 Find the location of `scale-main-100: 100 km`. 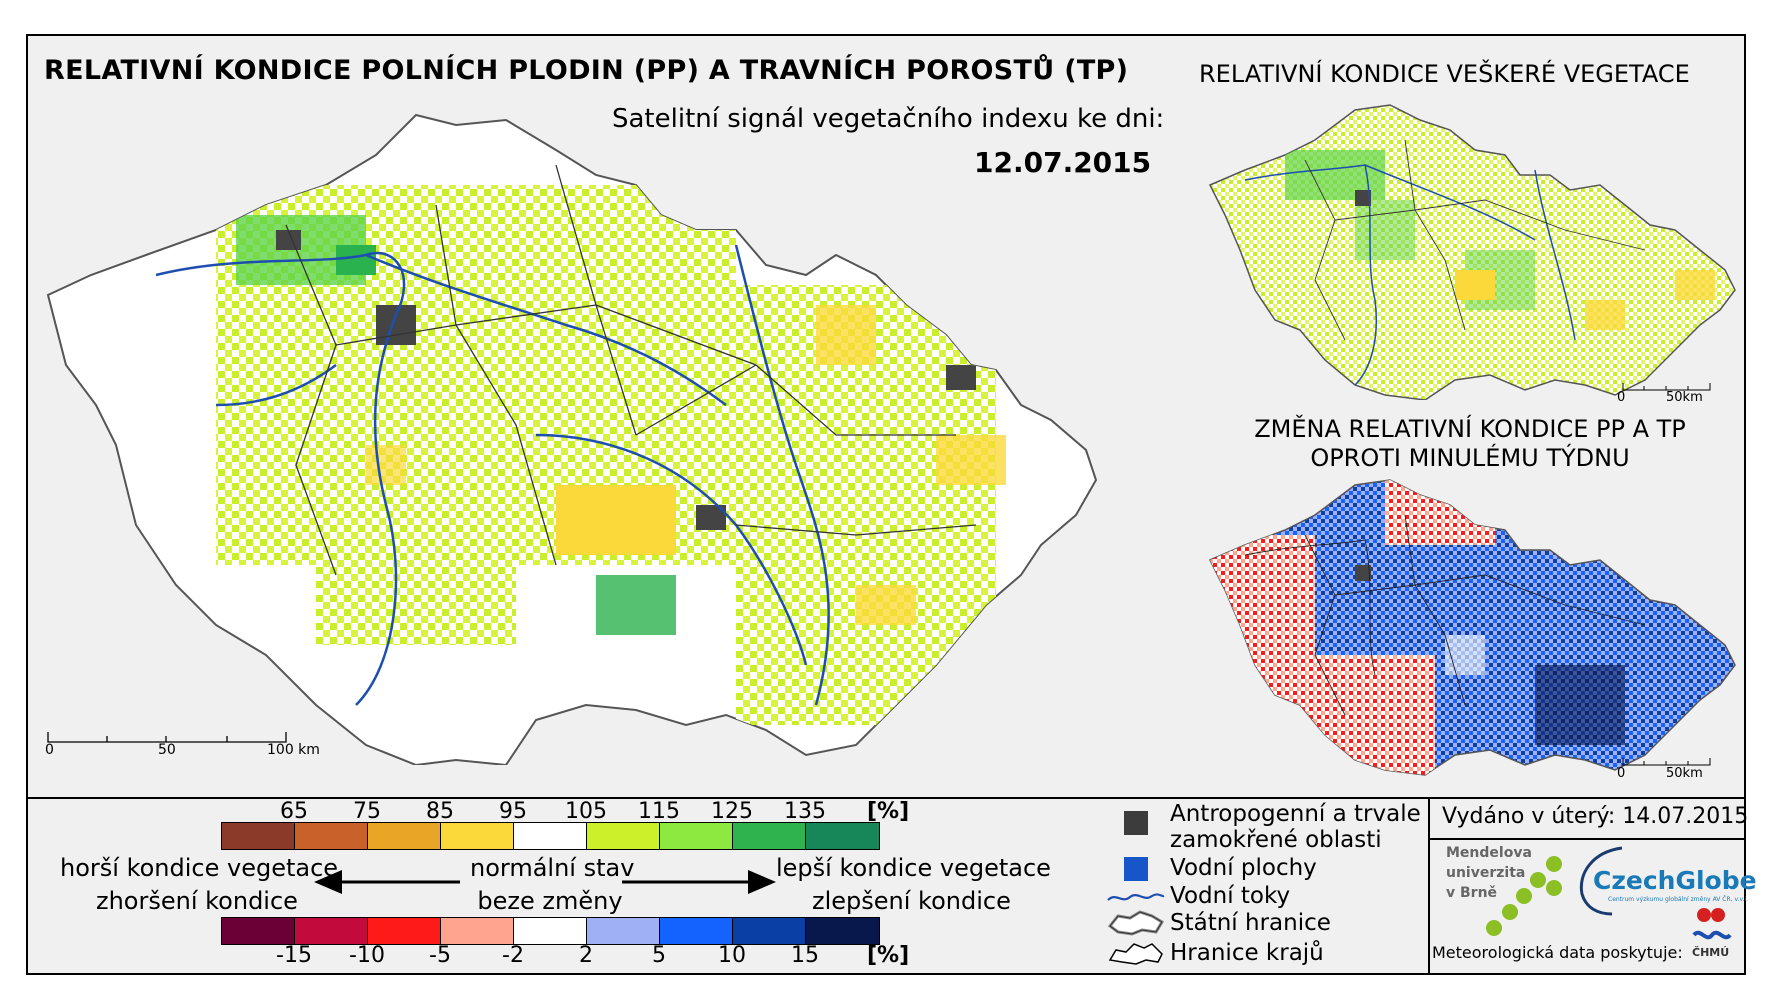

scale-main-100: 100 km is located at coordinates (293, 750).